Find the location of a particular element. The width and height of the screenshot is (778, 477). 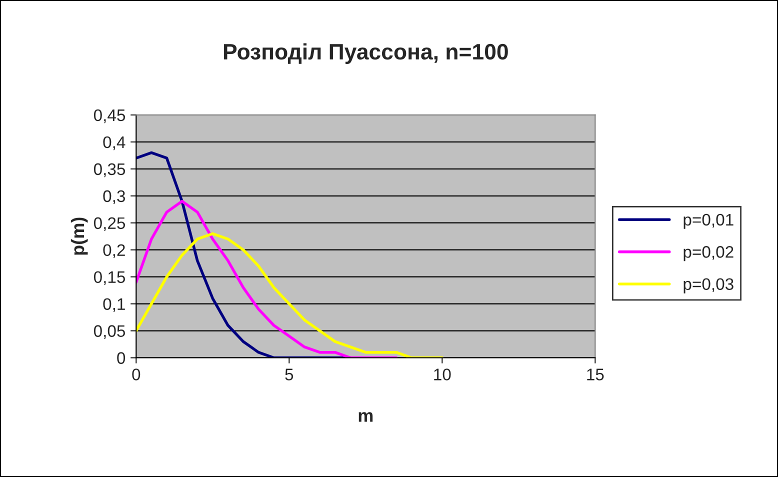

y-tick-label: 0,35 is located at coordinates (110, 170).